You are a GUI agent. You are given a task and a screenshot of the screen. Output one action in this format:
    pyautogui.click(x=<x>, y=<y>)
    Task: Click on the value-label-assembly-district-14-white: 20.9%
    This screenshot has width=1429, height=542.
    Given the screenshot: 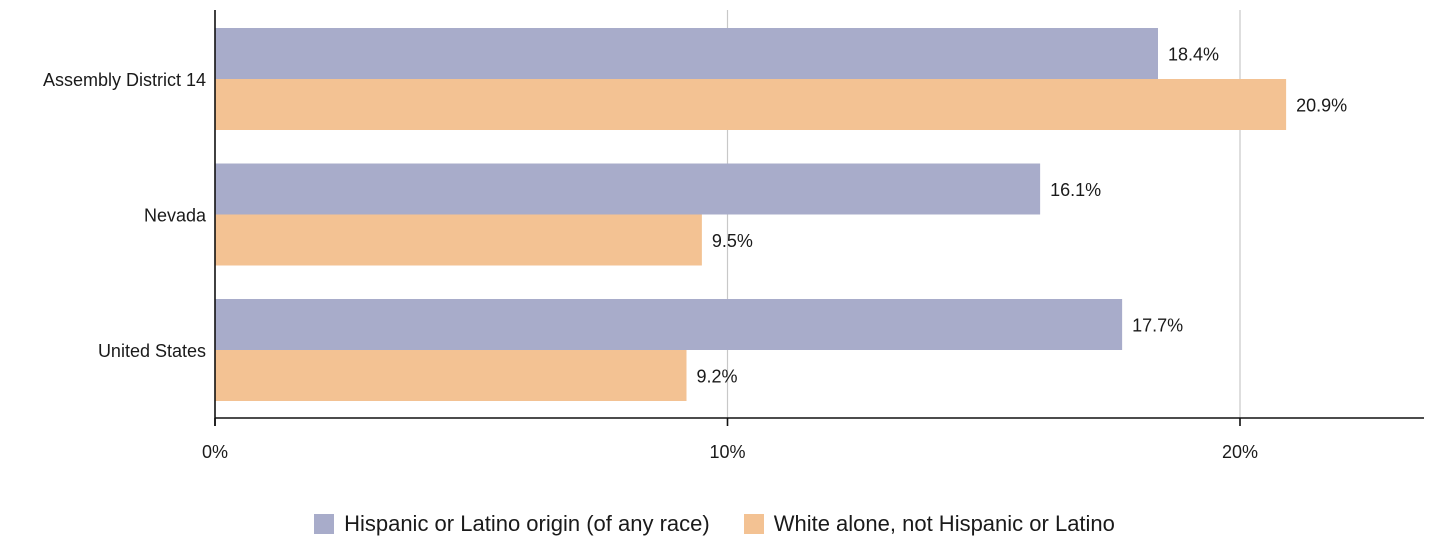 What is the action you would take?
    pyautogui.click(x=1321, y=106)
    